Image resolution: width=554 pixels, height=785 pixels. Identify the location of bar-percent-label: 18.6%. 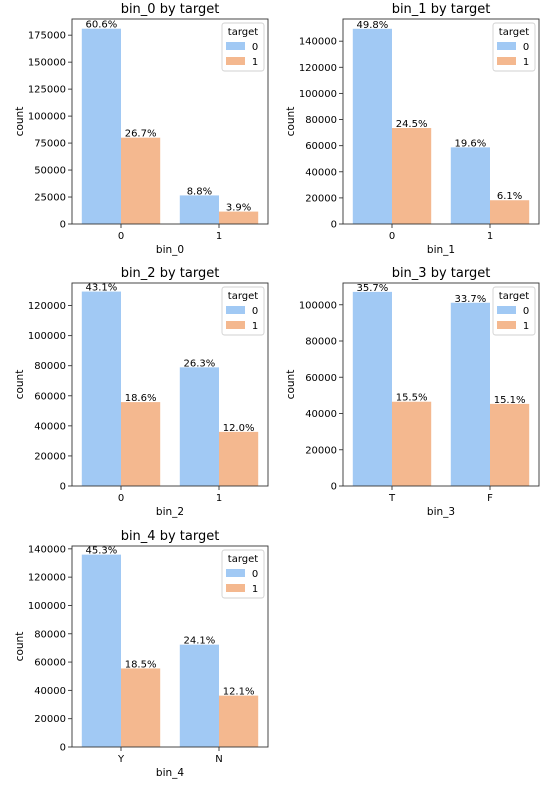
(141, 398).